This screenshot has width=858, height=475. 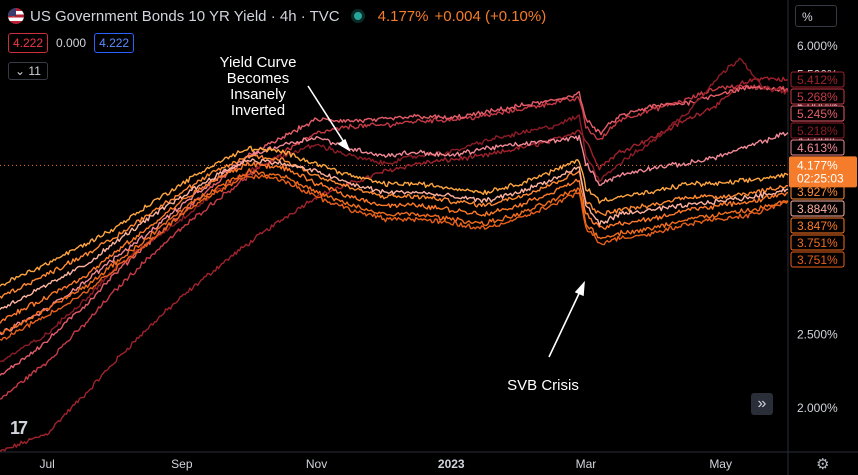 I want to click on series-value-label: 3.847%, so click(x=817, y=226).